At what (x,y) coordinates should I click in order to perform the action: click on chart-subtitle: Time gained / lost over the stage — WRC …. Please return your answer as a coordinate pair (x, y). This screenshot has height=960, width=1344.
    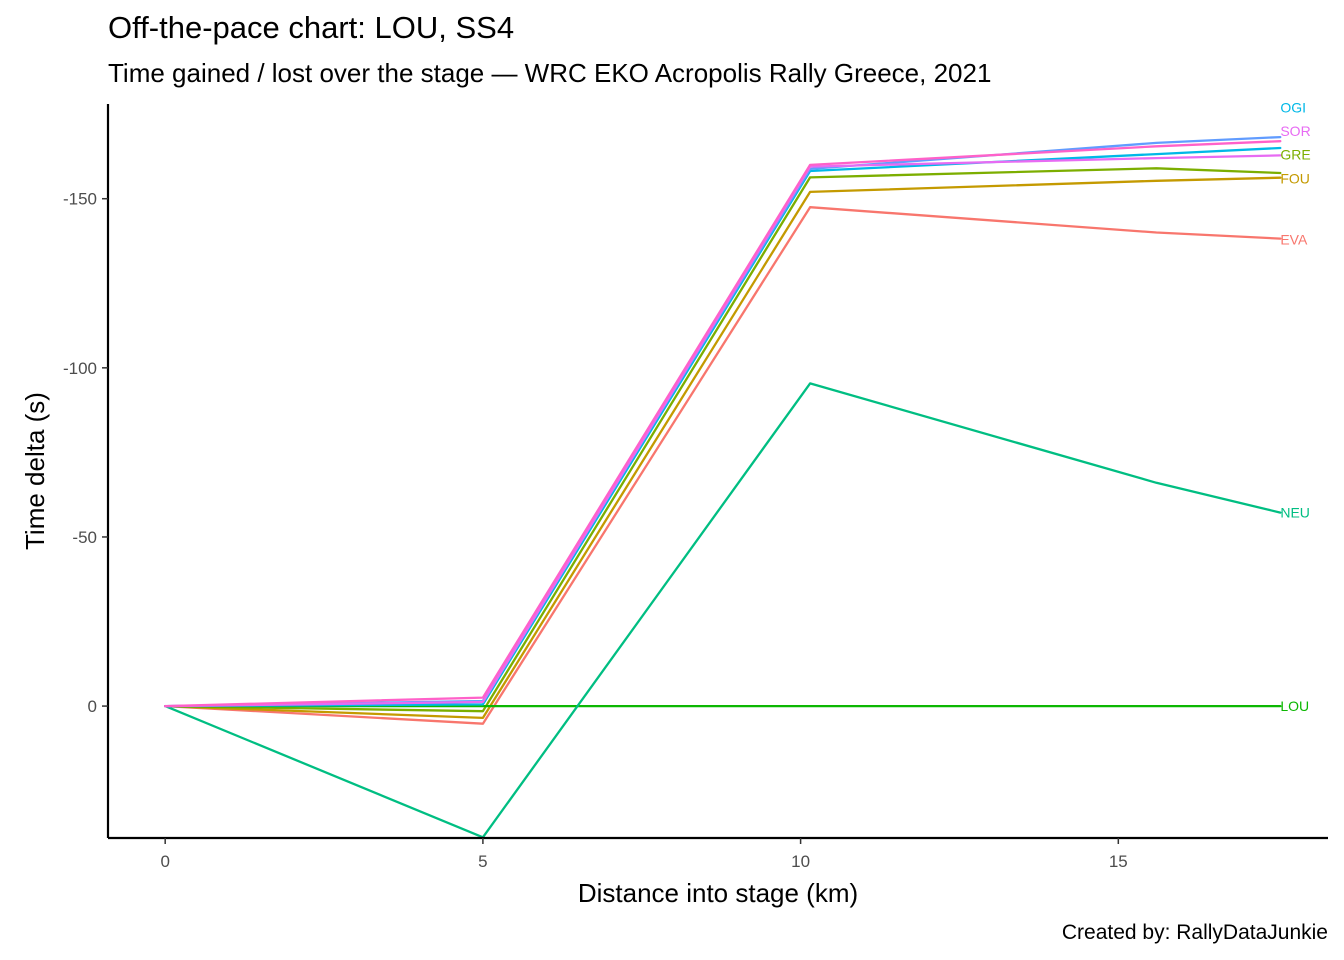
    Looking at the image, I should click on (550, 73).